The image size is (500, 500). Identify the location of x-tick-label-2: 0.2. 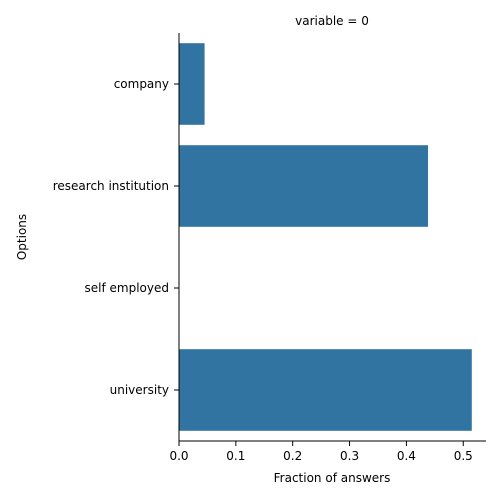
(292, 456).